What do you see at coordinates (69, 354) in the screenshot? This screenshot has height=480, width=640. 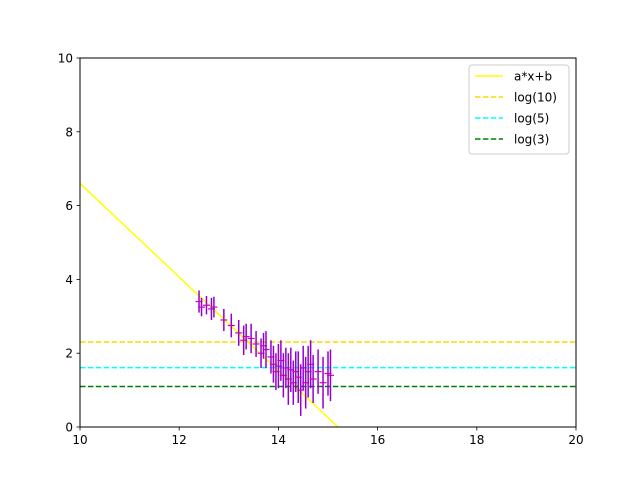 I see `y-tick-label-1: 2` at bounding box center [69, 354].